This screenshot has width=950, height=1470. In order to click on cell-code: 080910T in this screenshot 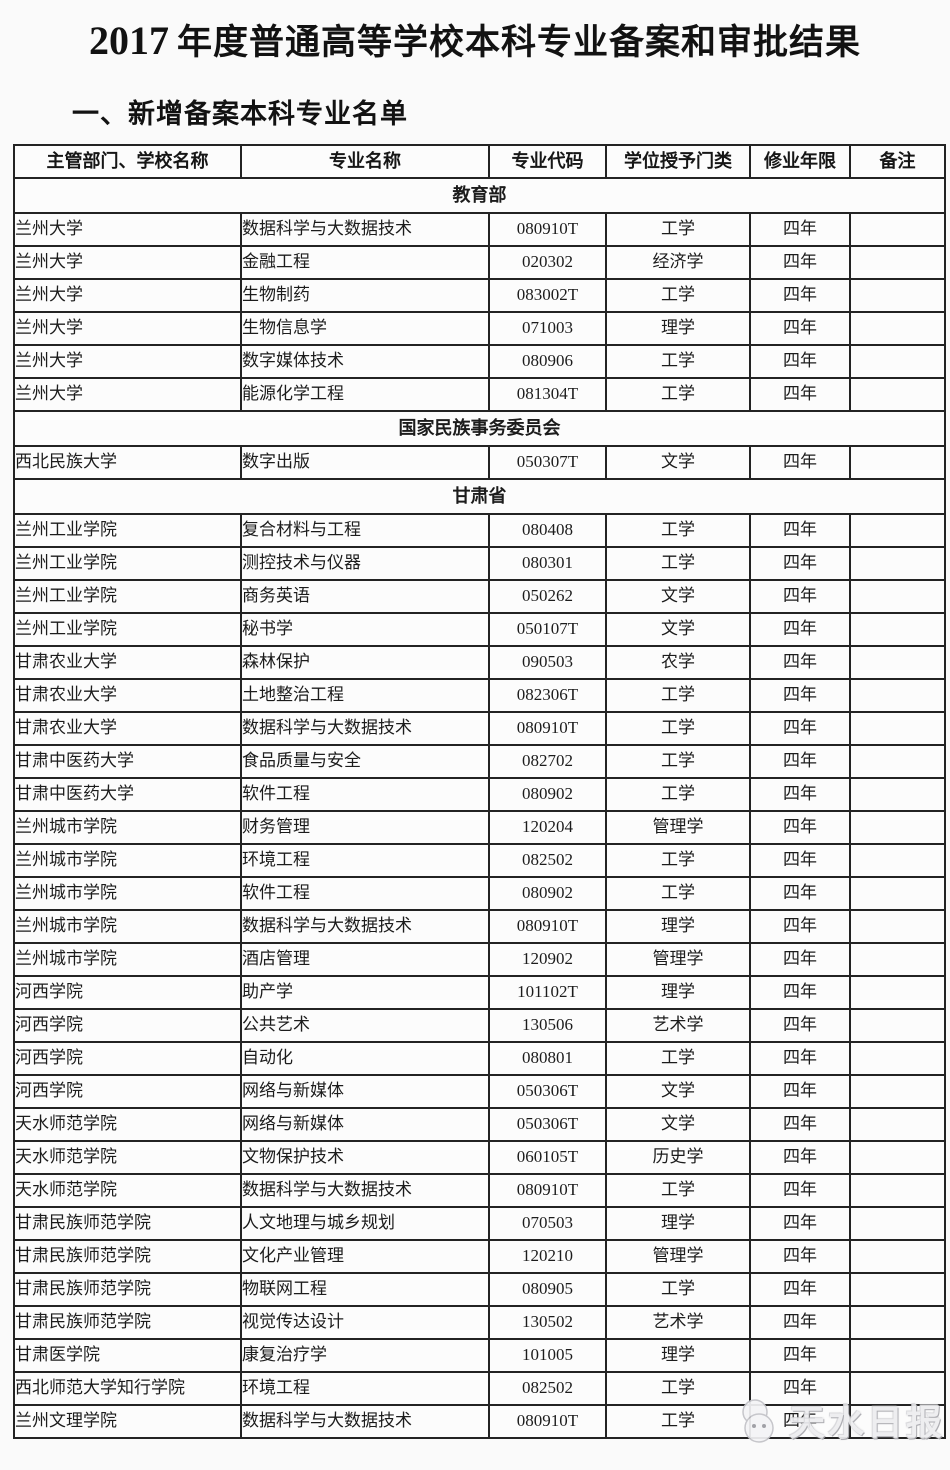, I will do `click(547, 229)`.